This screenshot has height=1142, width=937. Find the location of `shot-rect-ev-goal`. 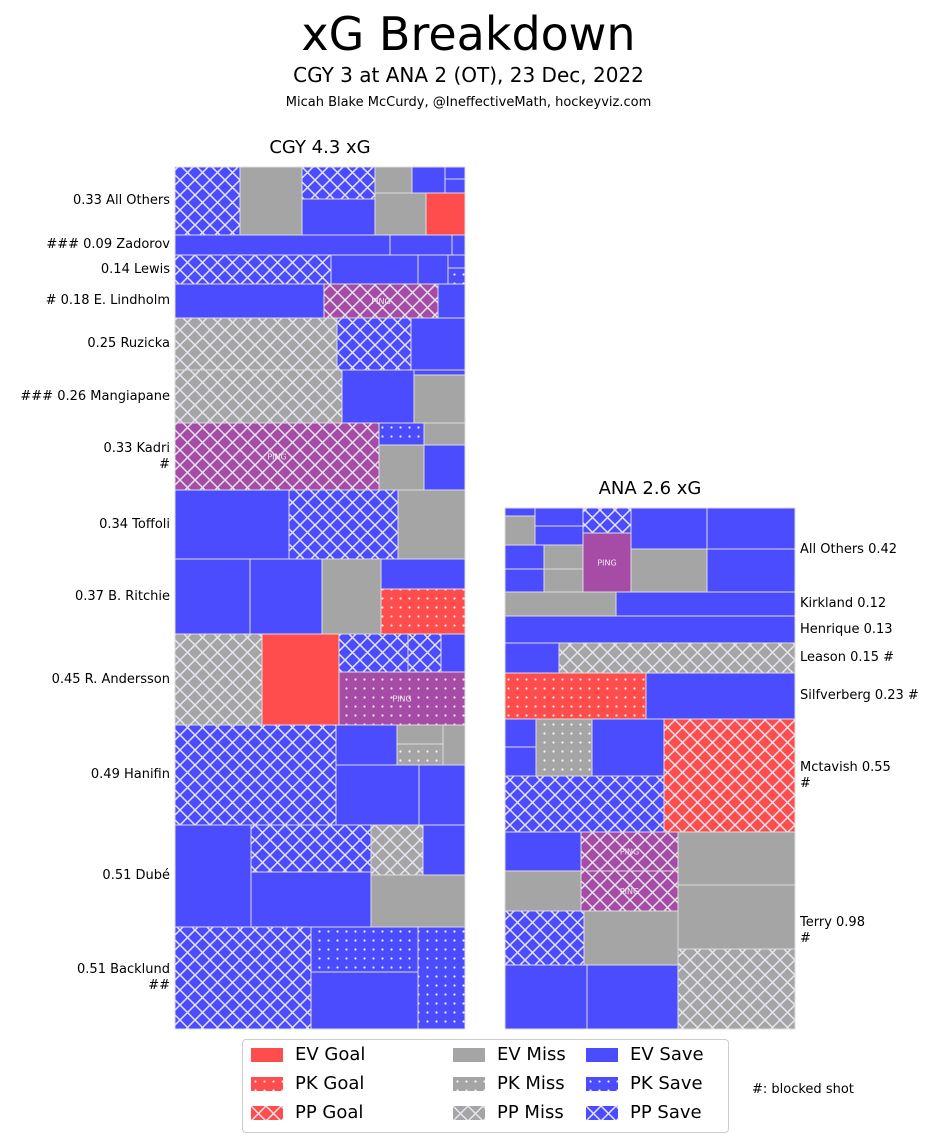

shot-rect-ev-goal is located at coordinates (445, 214).